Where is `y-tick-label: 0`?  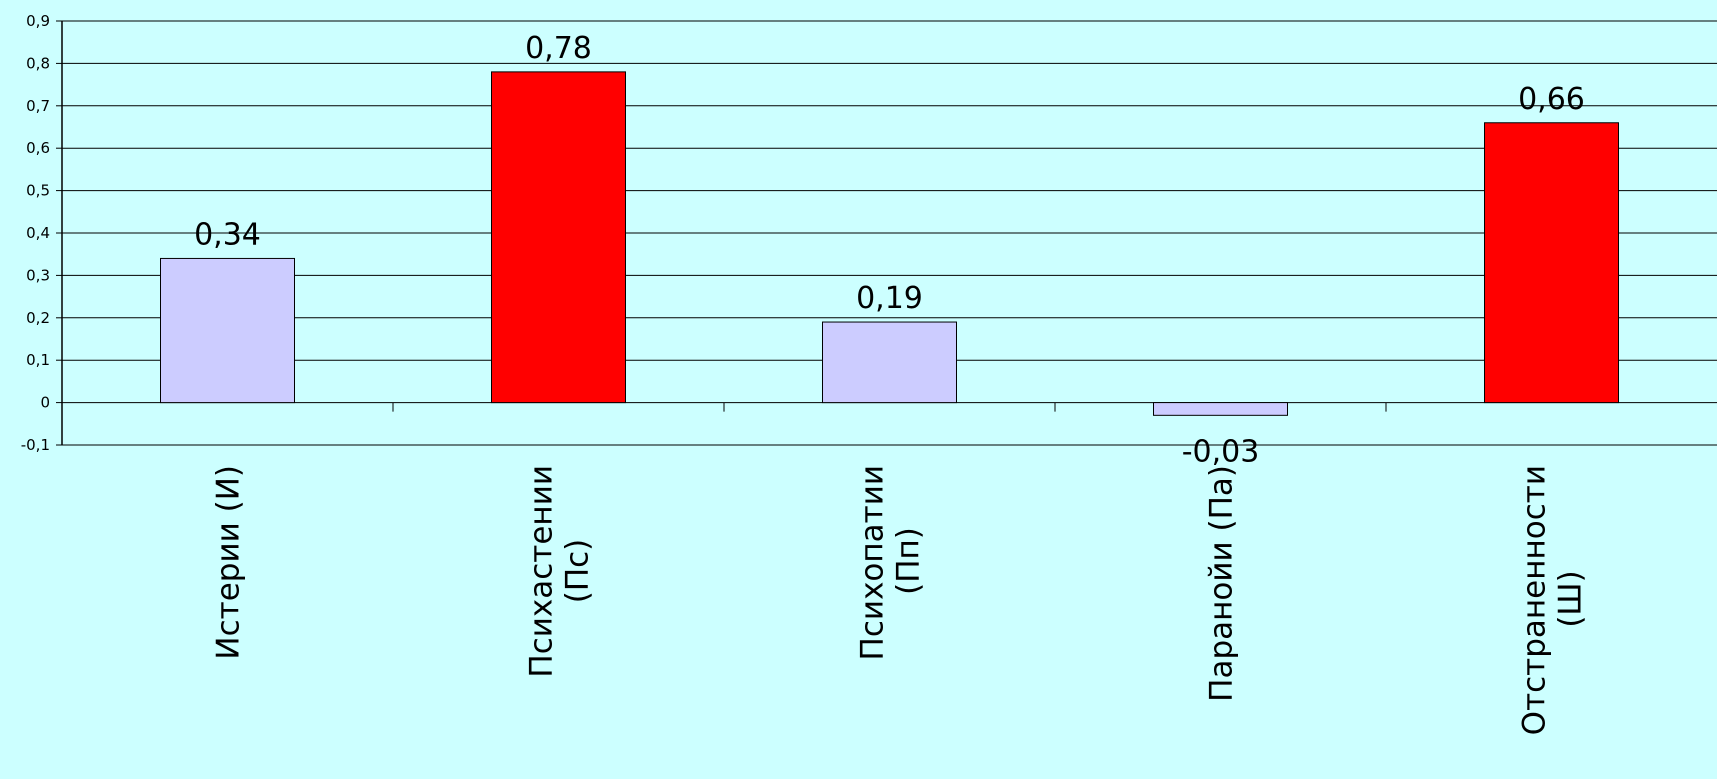
y-tick-label: 0 is located at coordinates (45, 403).